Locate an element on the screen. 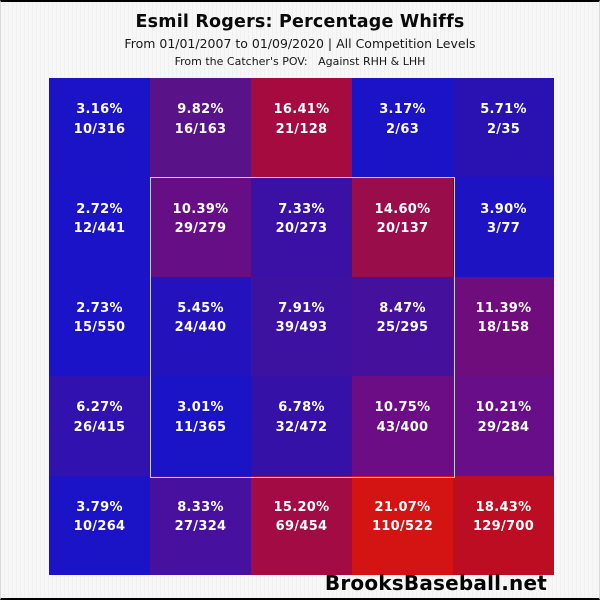 This screenshot has height=600, width=600. cell-fraction: 29/284 is located at coordinates (503, 427).